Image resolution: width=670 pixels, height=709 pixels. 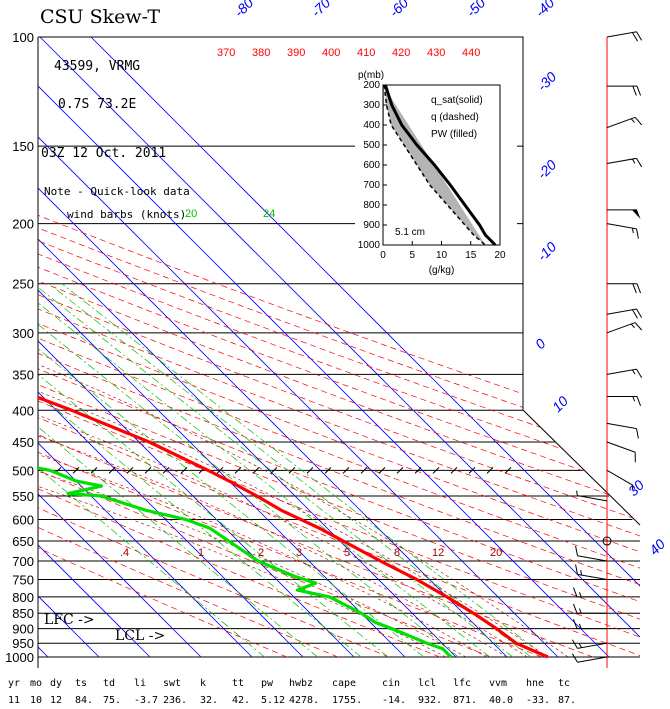 What do you see at coordinates (23, 496) in the screenshot?
I see `pressure-tick-label: 550` at bounding box center [23, 496].